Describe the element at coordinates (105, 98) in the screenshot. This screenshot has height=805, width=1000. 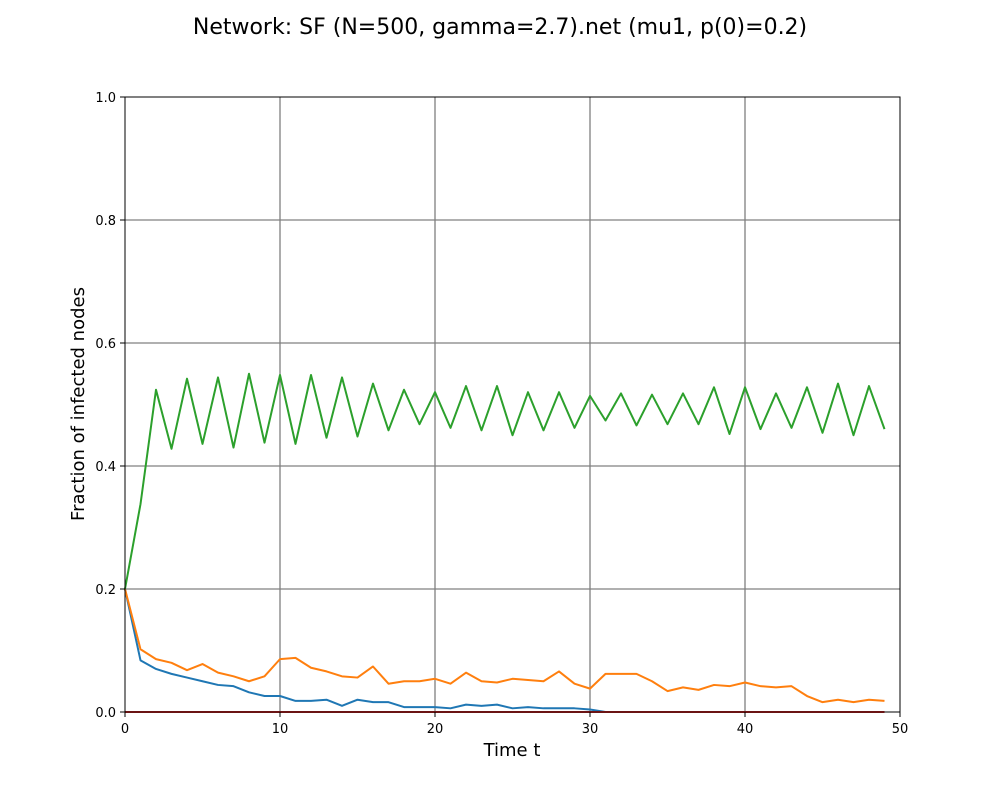
I see `y-tick-label-5: 1.0` at that location.